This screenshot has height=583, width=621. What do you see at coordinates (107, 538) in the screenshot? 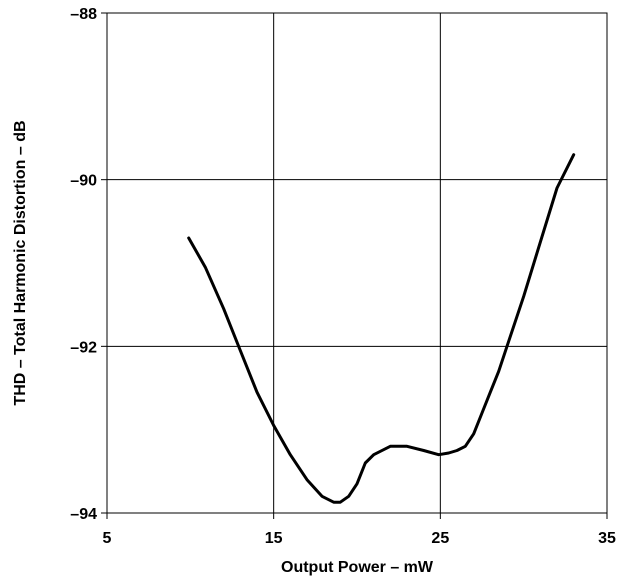
I see `x-tick-label: 5` at bounding box center [107, 538].